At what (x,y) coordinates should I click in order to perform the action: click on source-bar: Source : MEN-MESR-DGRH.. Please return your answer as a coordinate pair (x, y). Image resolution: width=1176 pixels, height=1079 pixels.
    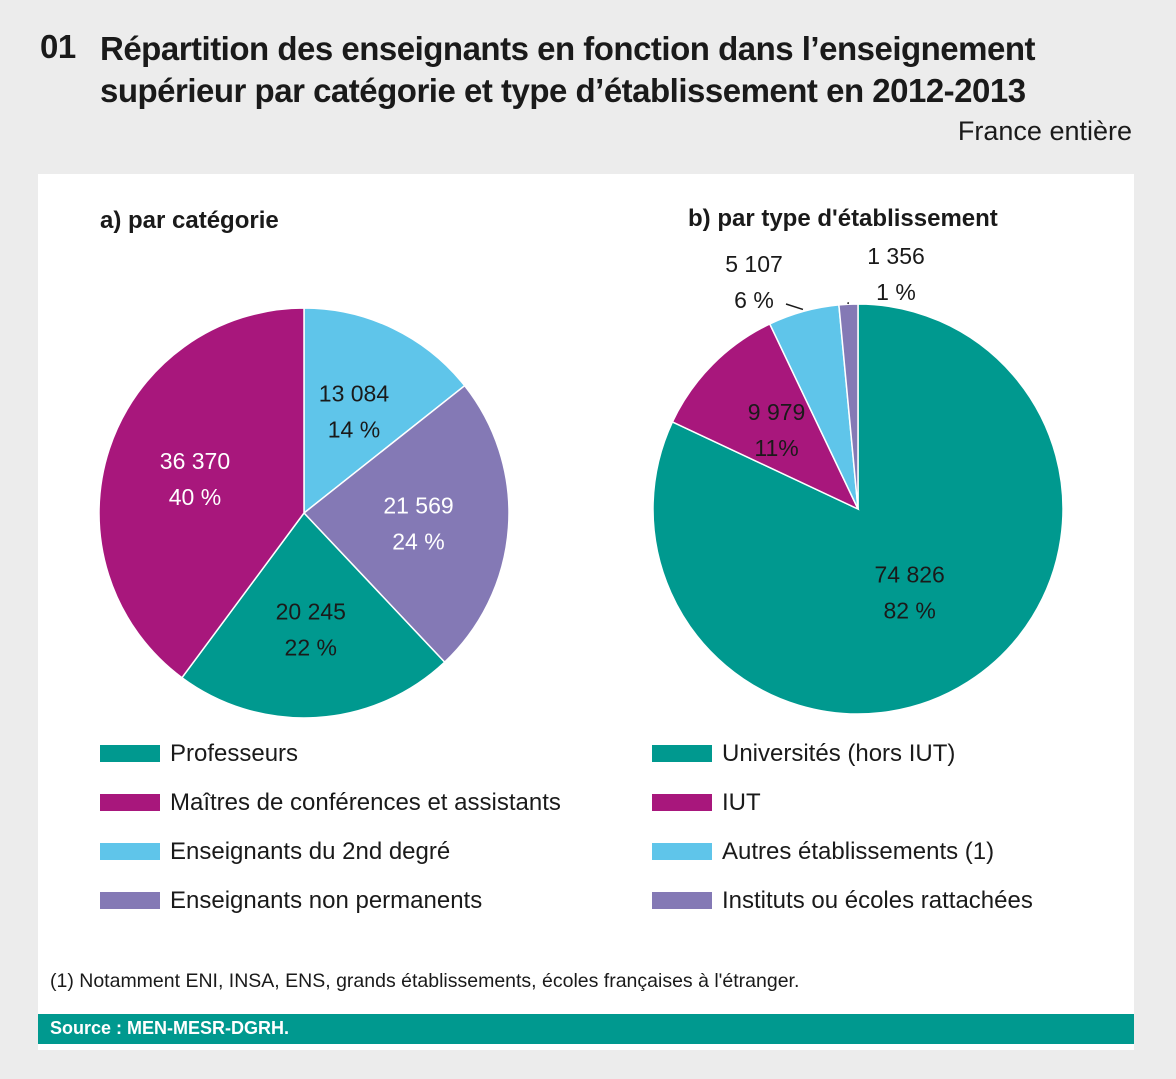
    Looking at the image, I should click on (586, 1029).